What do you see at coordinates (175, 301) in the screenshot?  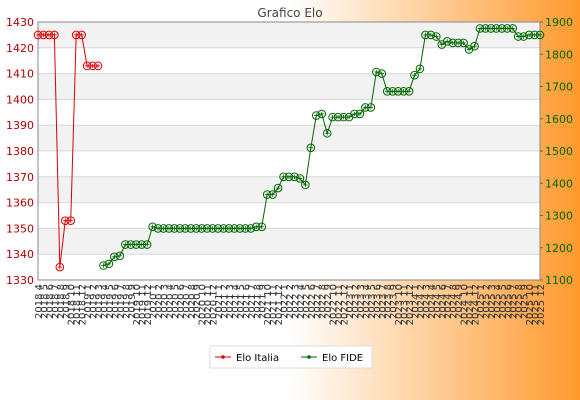 I see `x-tick-label: 2020 5` at bounding box center [175, 301].